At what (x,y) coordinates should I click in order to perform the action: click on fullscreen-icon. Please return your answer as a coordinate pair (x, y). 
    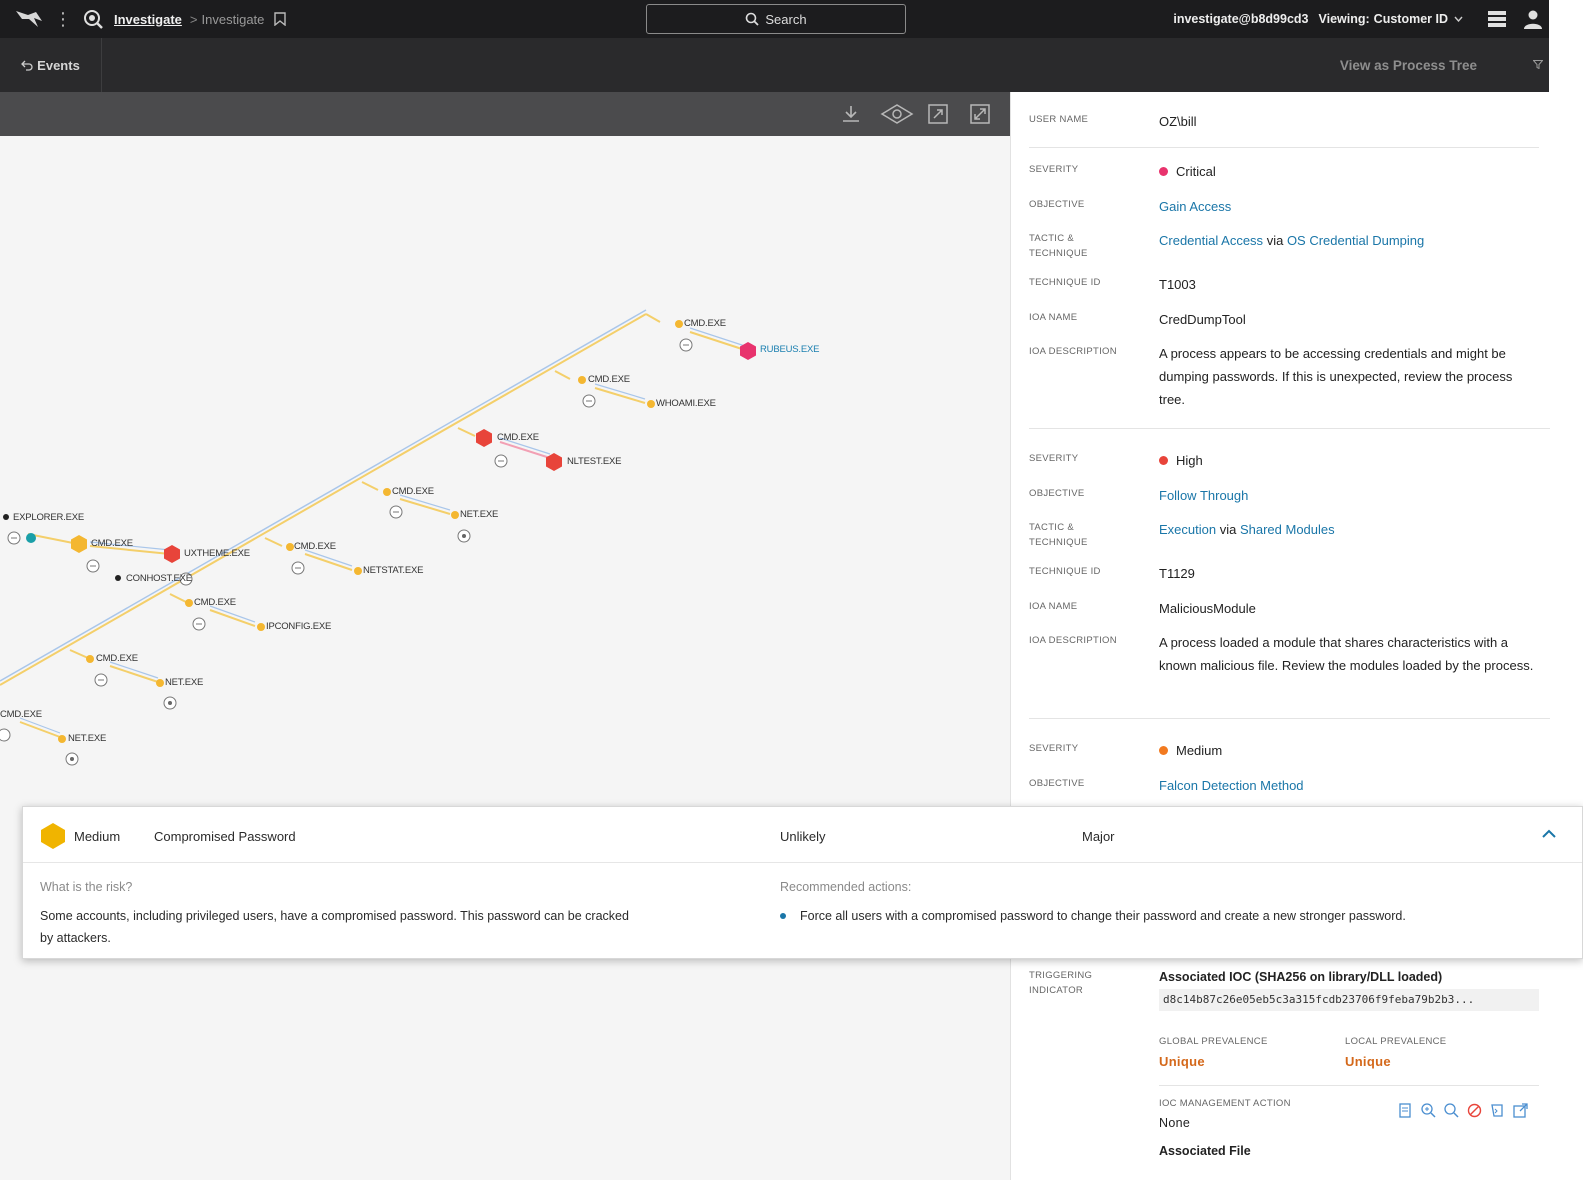
    Looking at the image, I should click on (980, 114).